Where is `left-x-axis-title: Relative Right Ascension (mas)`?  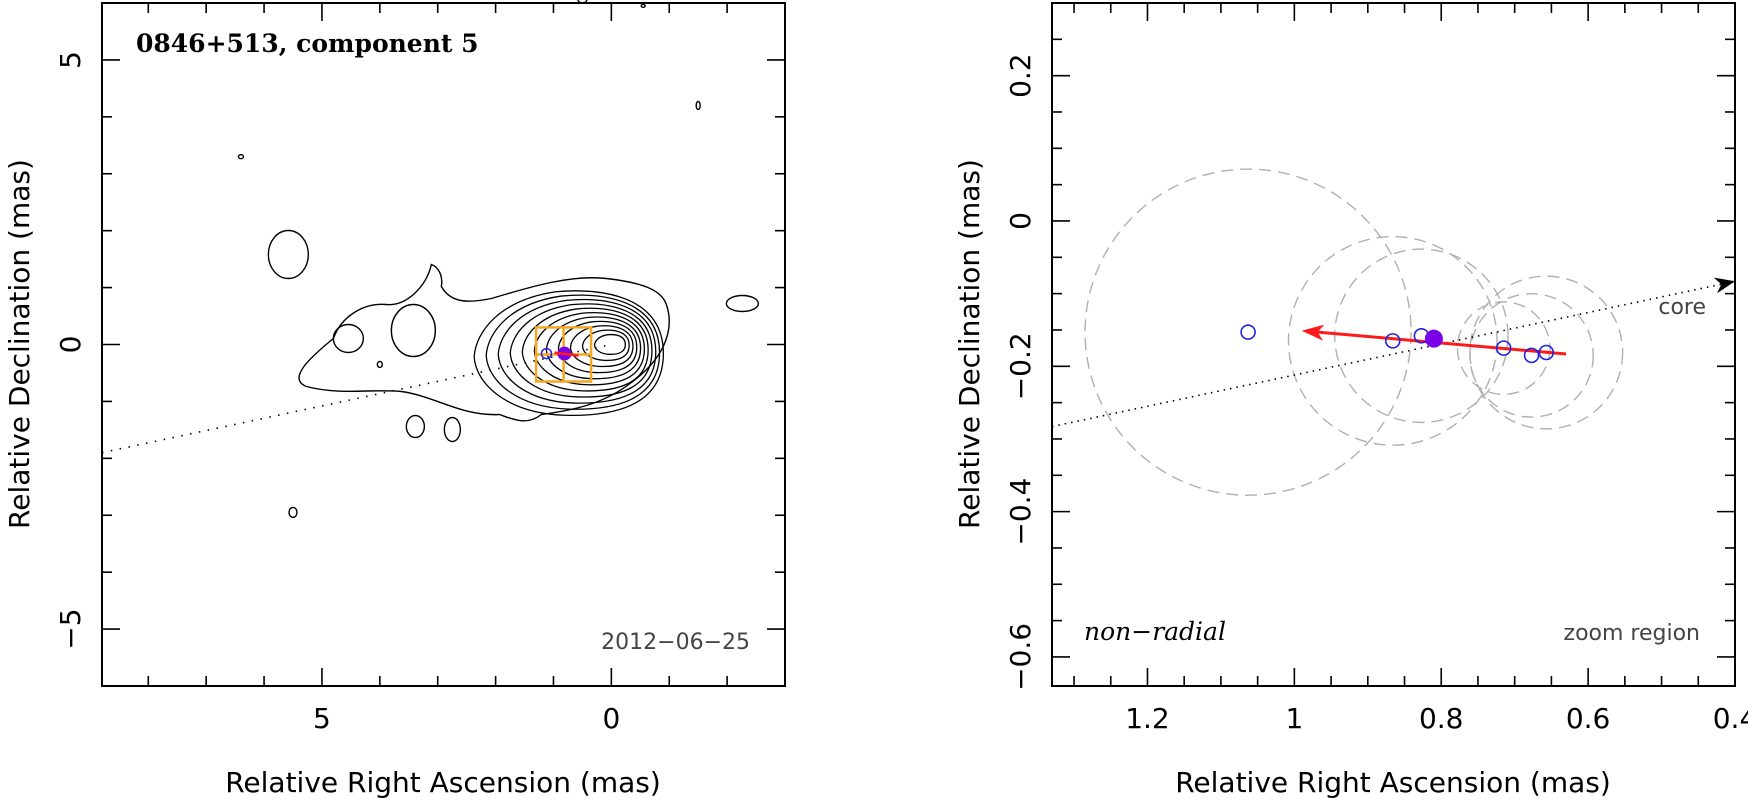
left-x-axis-title: Relative Right Ascension (mas) is located at coordinates (443, 782).